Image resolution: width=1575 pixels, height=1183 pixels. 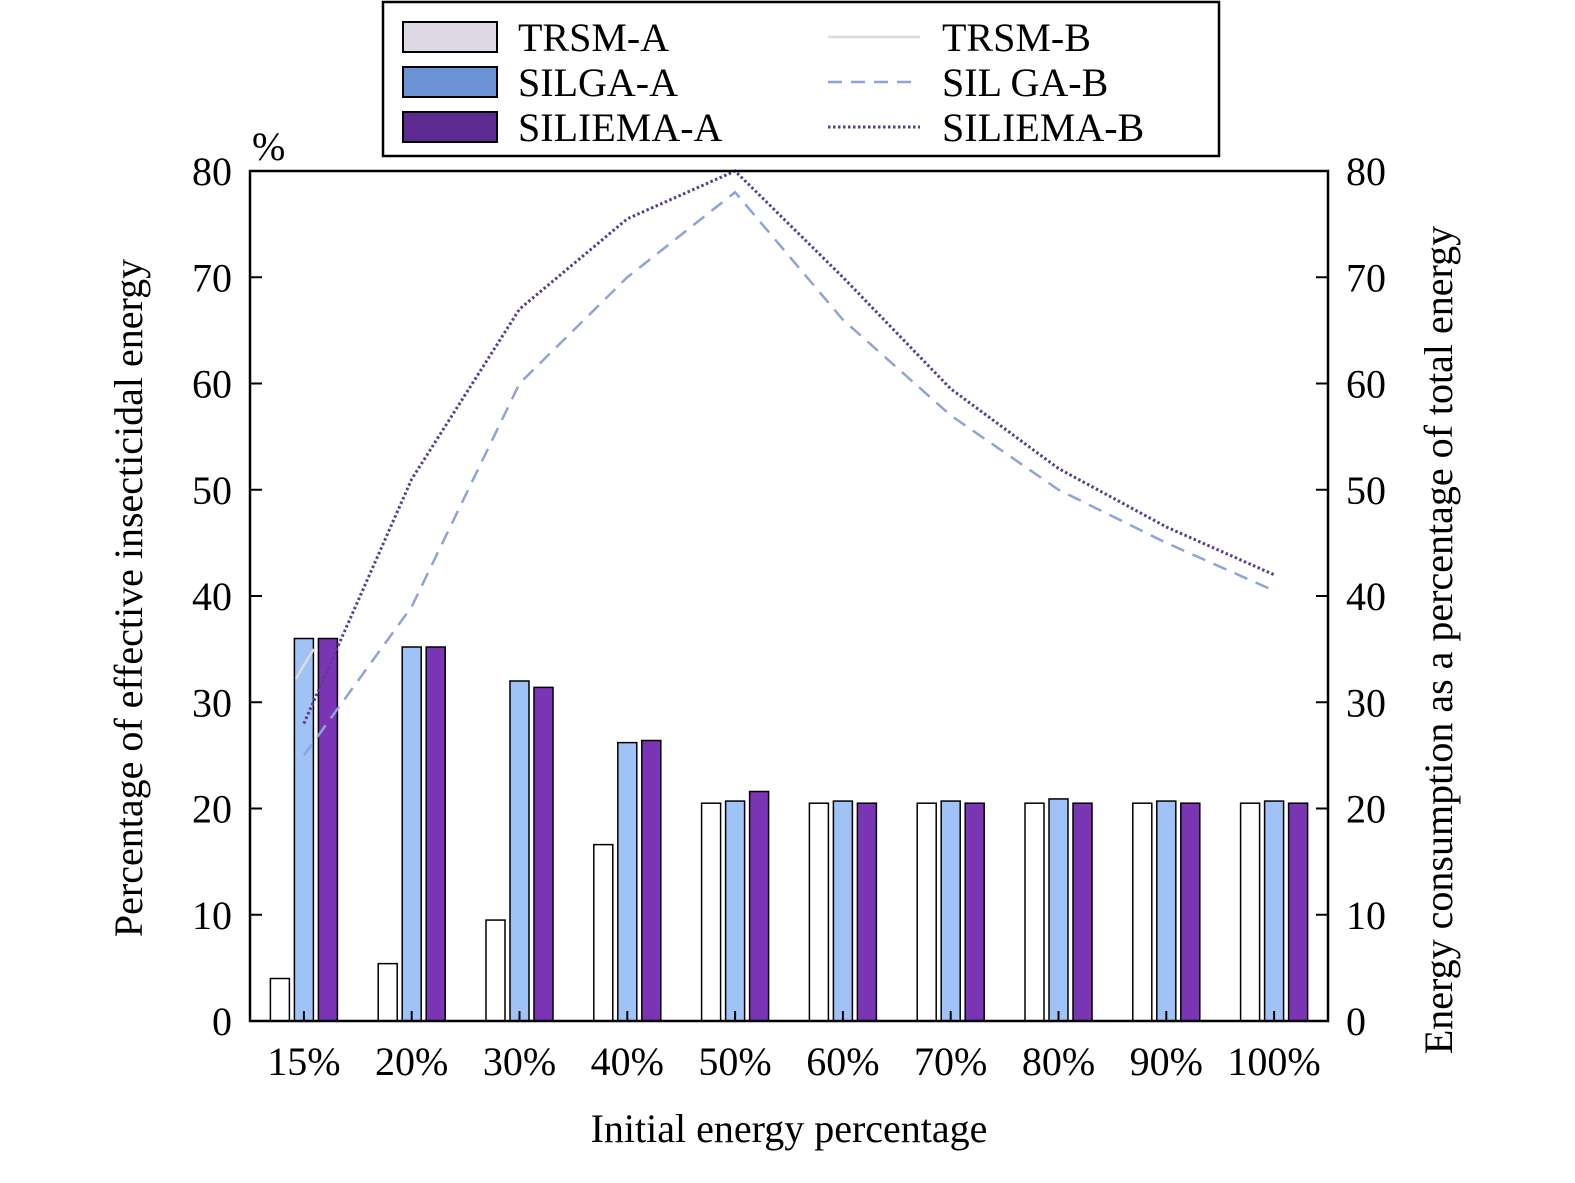 What do you see at coordinates (212, 277) in the screenshot?
I see `y-tick-label: 70` at bounding box center [212, 277].